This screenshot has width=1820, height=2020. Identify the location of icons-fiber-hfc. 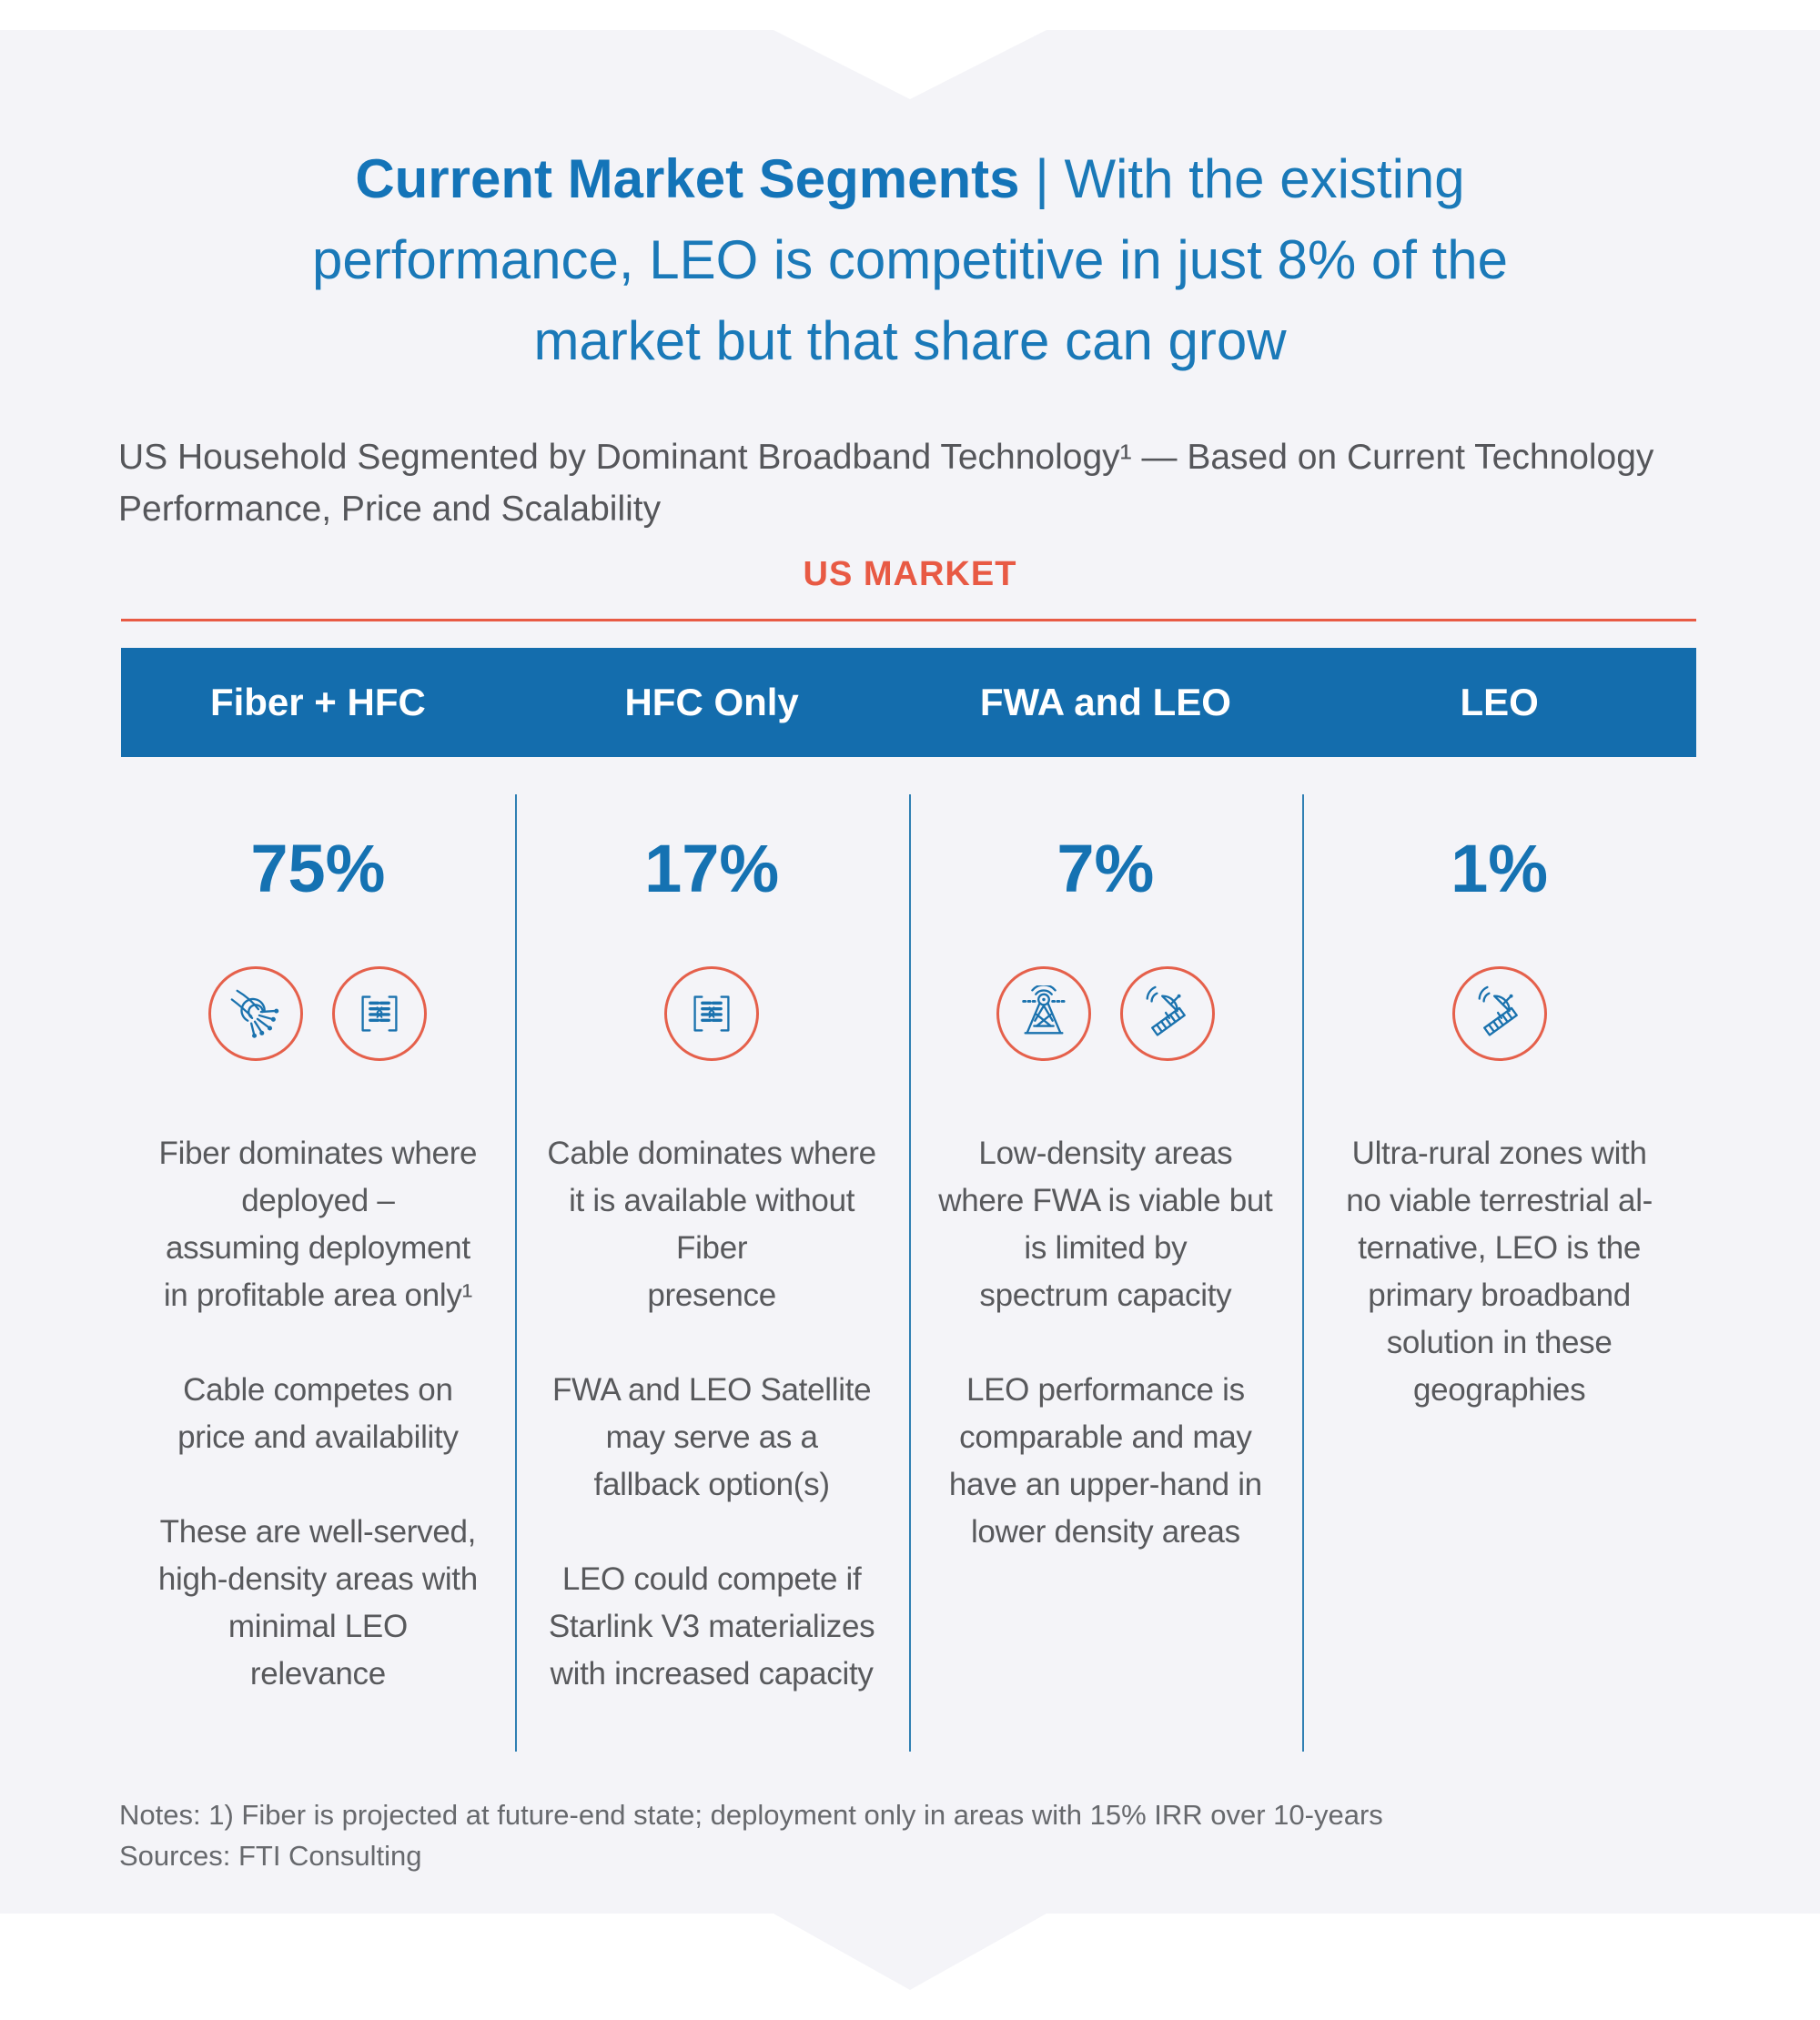
(318, 1015).